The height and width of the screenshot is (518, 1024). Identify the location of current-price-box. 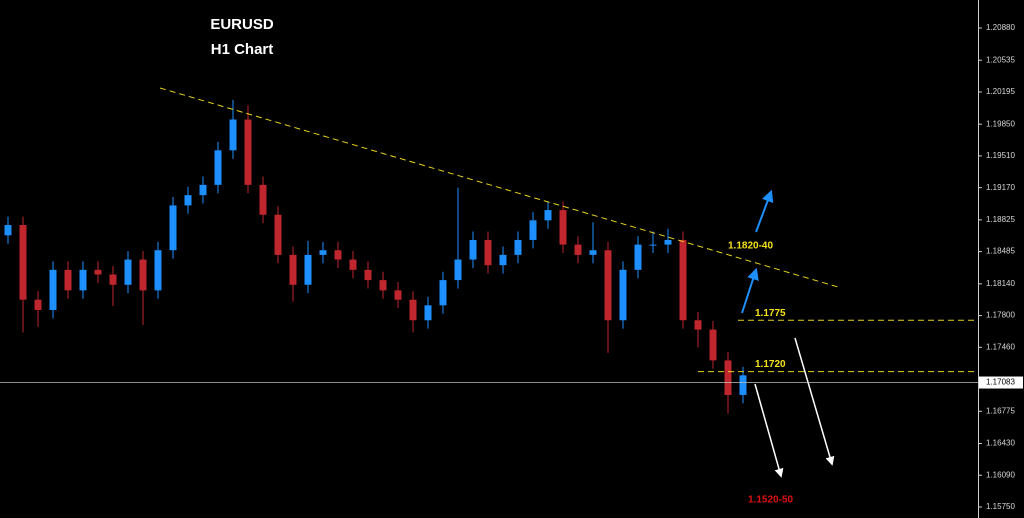
(1001, 382).